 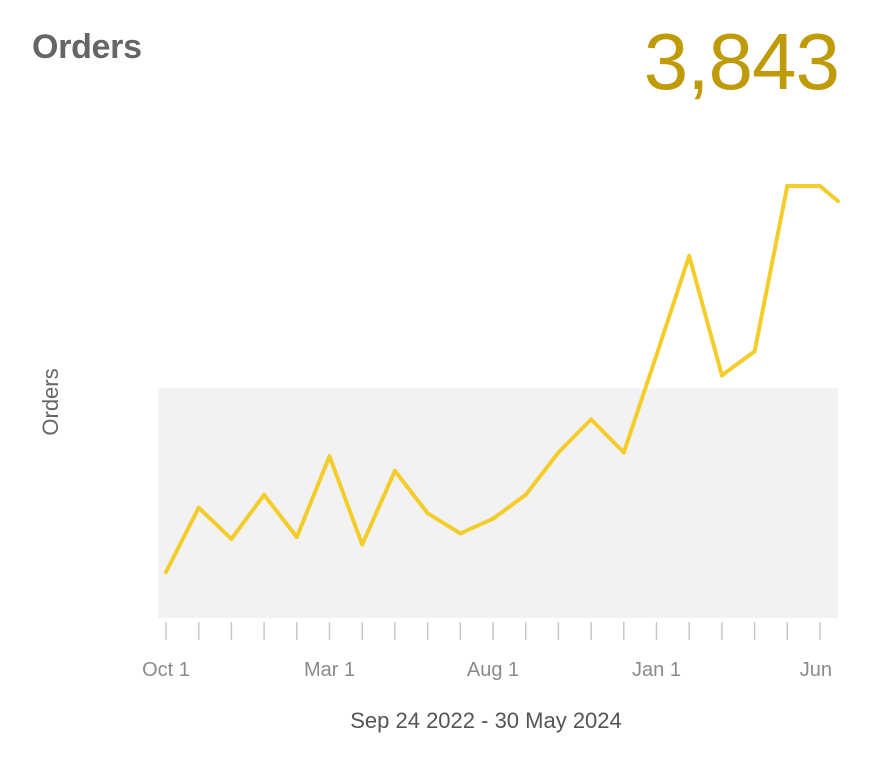 What do you see at coordinates (50, 401) in the screenshot?
I see `y-axis-label: Orders` at bounding box center [50, 401].